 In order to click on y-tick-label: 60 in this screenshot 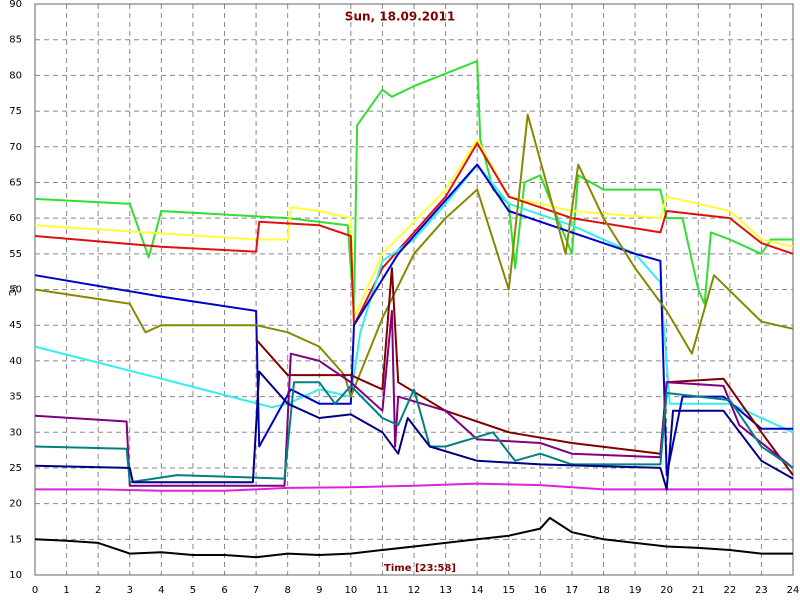, I will do `click(15, 218)`.